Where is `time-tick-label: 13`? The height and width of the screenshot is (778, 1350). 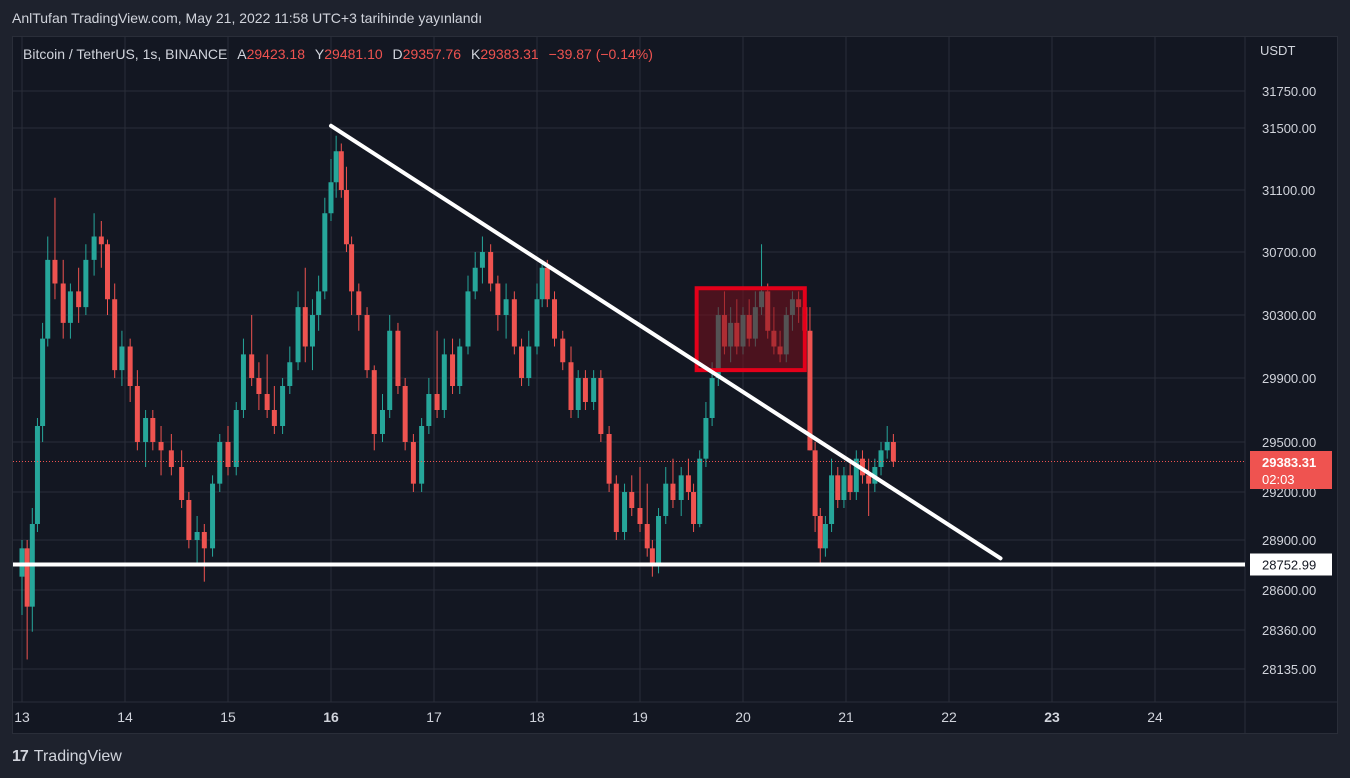
time-tick-label: 13 is located at coordinates (22, 717).